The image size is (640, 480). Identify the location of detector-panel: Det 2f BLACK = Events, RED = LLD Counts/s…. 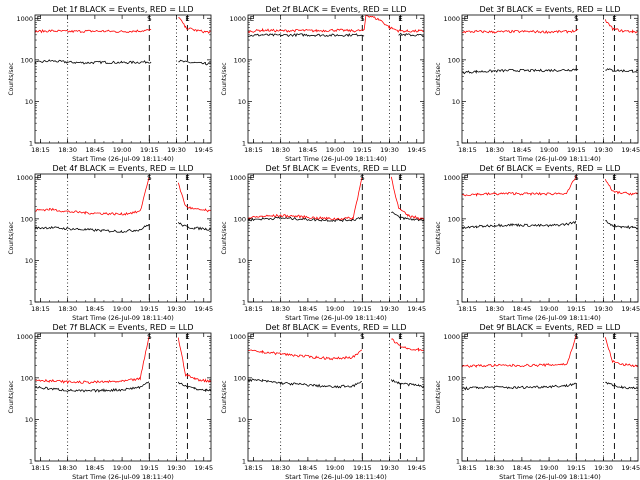
(323, 84).